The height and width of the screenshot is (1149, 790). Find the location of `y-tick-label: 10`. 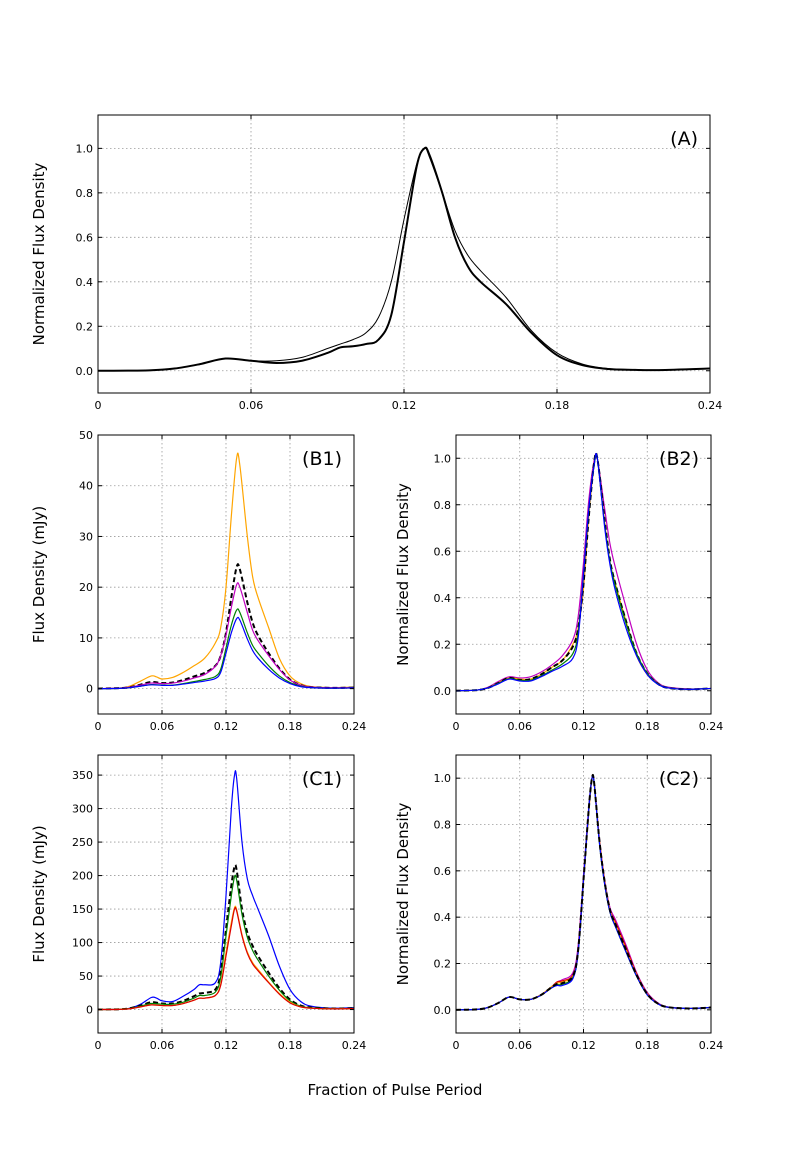

y-tick-label: 10 is located at coordinates (86, 638).